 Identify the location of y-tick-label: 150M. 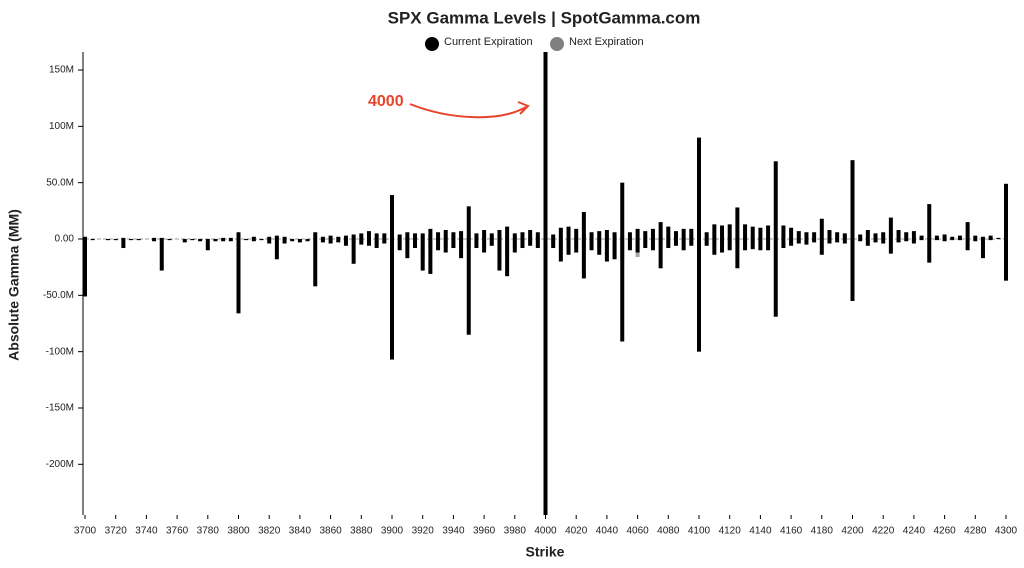
(61, 70).